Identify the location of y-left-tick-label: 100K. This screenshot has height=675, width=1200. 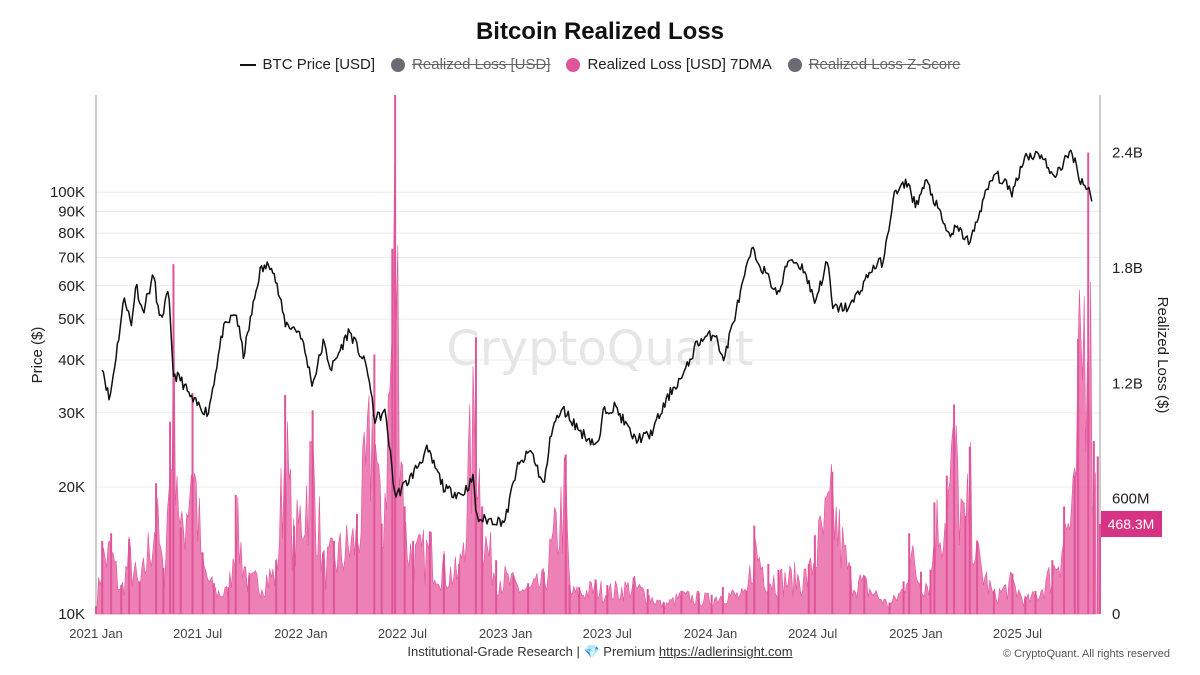
(67, 192).